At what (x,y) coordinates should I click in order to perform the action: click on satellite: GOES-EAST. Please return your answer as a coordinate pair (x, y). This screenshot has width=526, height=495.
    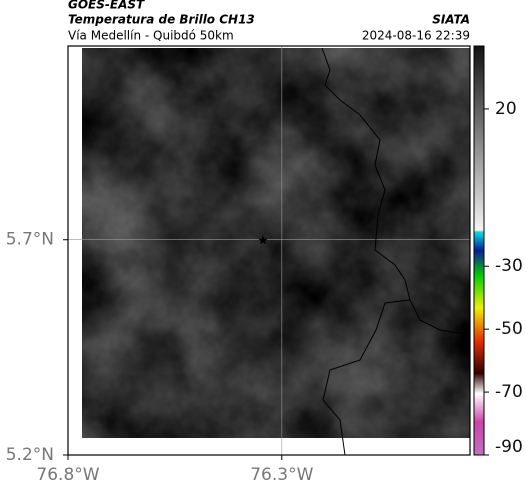
    Looking at the image, I should click on (106, 6).